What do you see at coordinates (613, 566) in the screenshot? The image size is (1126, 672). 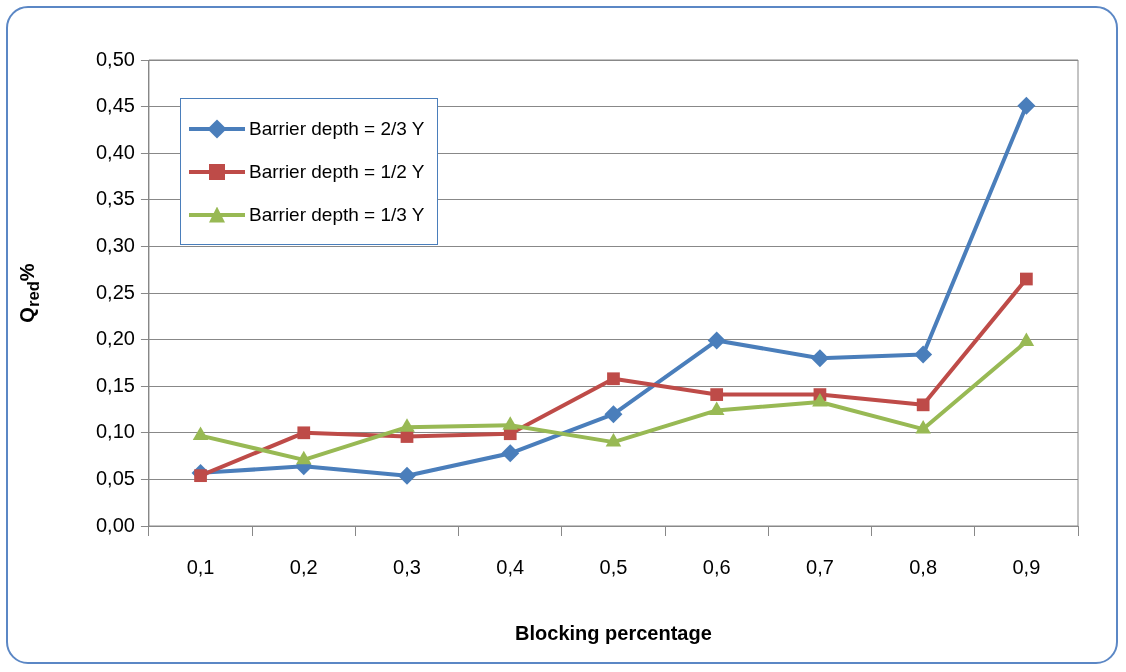 I see `x-tick-label: 0,5` at bounding box center [613, 566].